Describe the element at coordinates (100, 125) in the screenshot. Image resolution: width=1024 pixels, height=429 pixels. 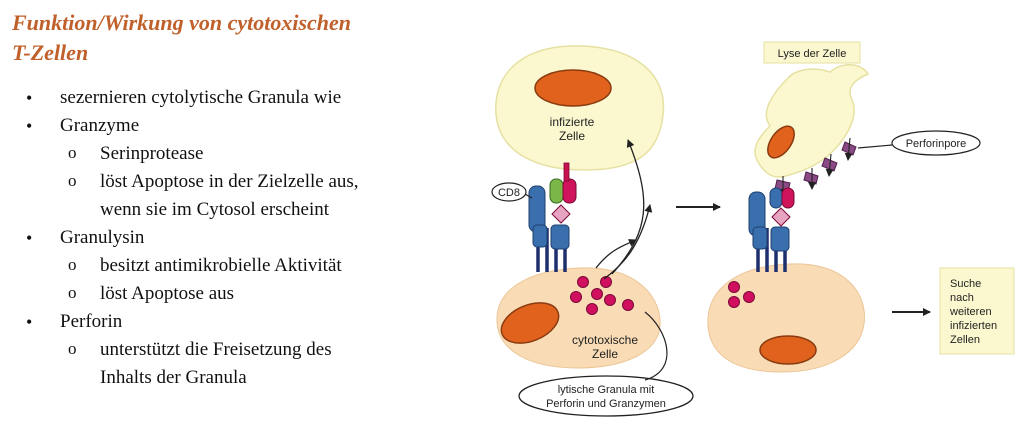
I see `list-item-text: Granzyme` at that location.